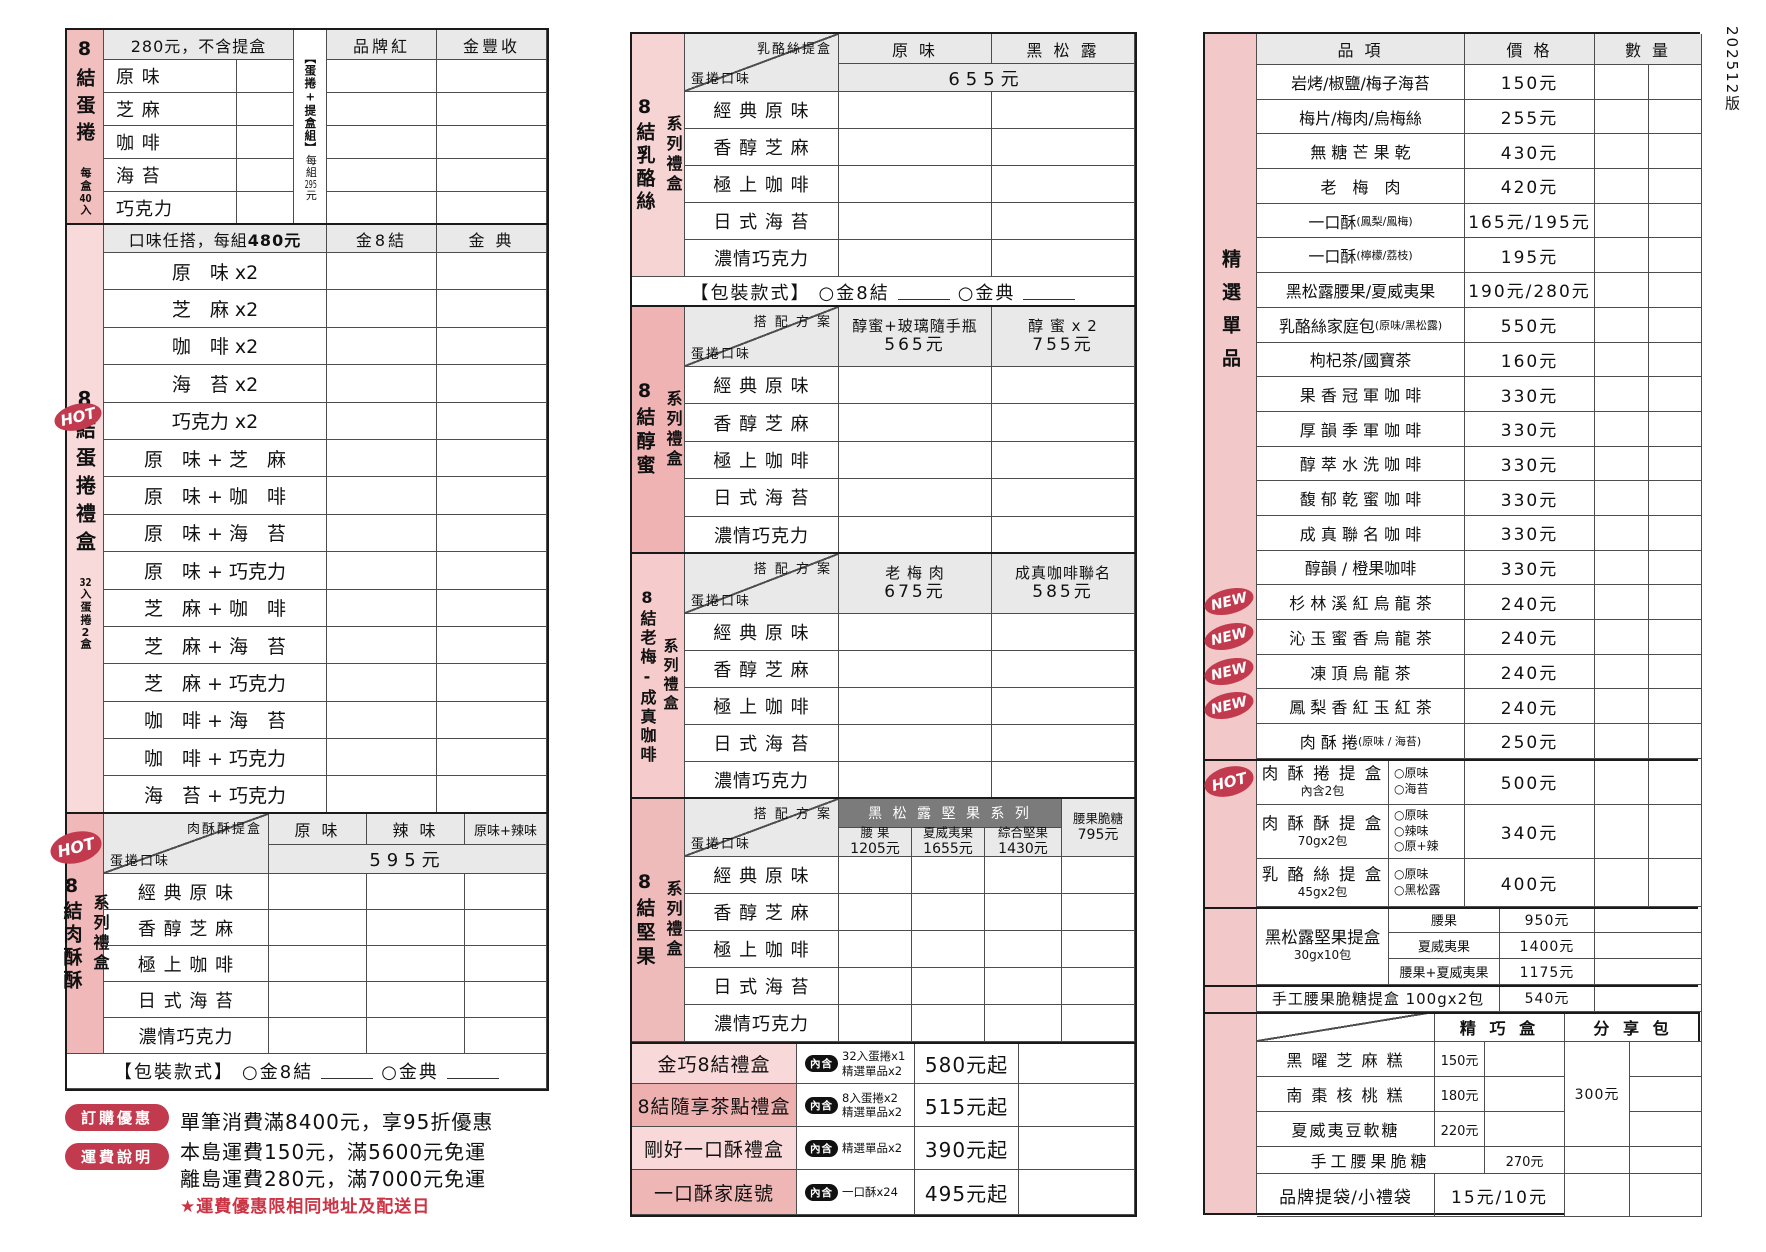  What do you see at coordinates (1417, 889) in the screenshot?
I see `option-radio: ○黑松露` at bounding box center [1417, 889].